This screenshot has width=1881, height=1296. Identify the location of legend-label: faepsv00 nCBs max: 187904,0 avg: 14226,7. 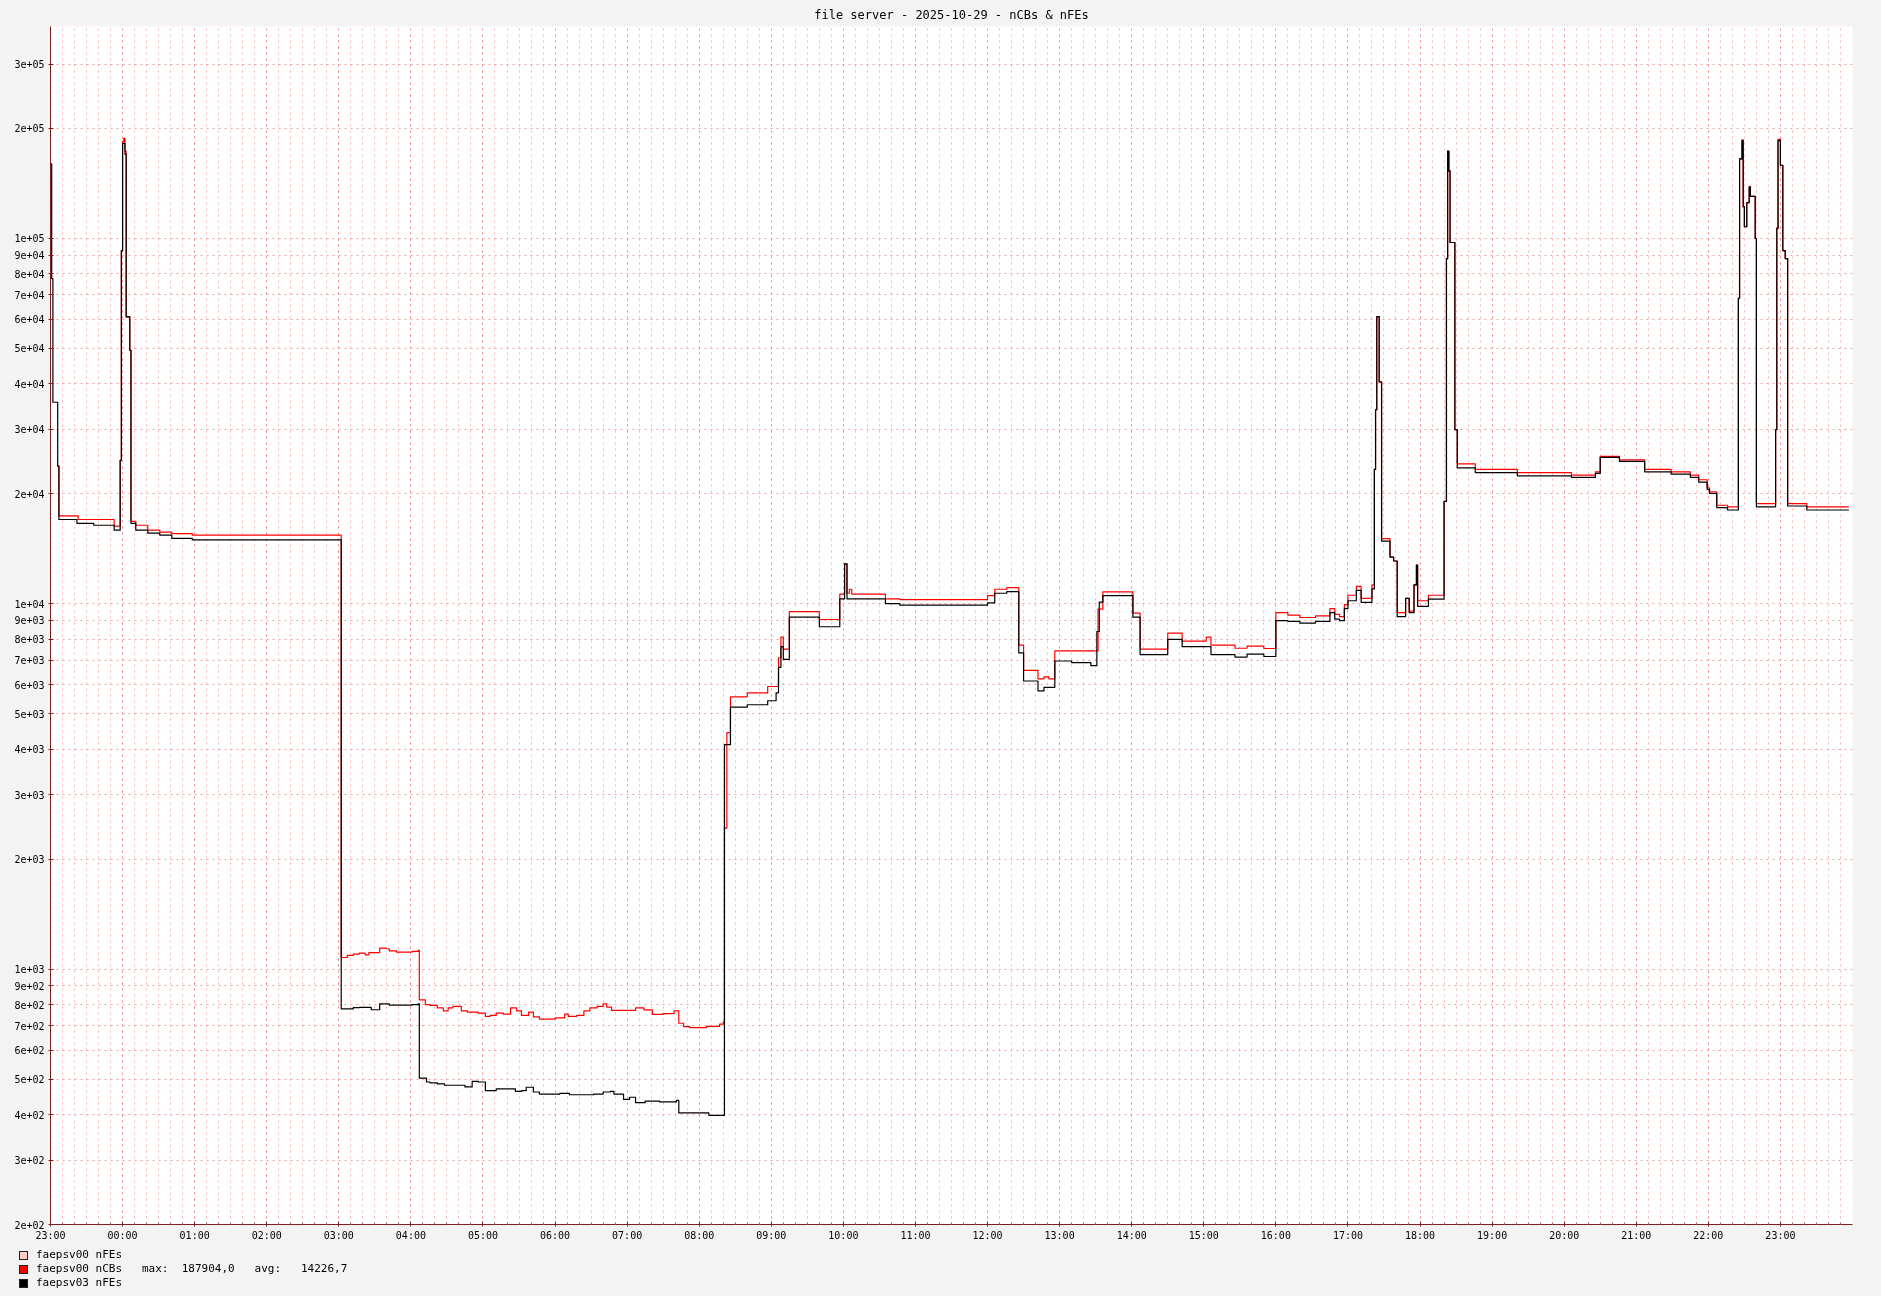
(192, 1268).